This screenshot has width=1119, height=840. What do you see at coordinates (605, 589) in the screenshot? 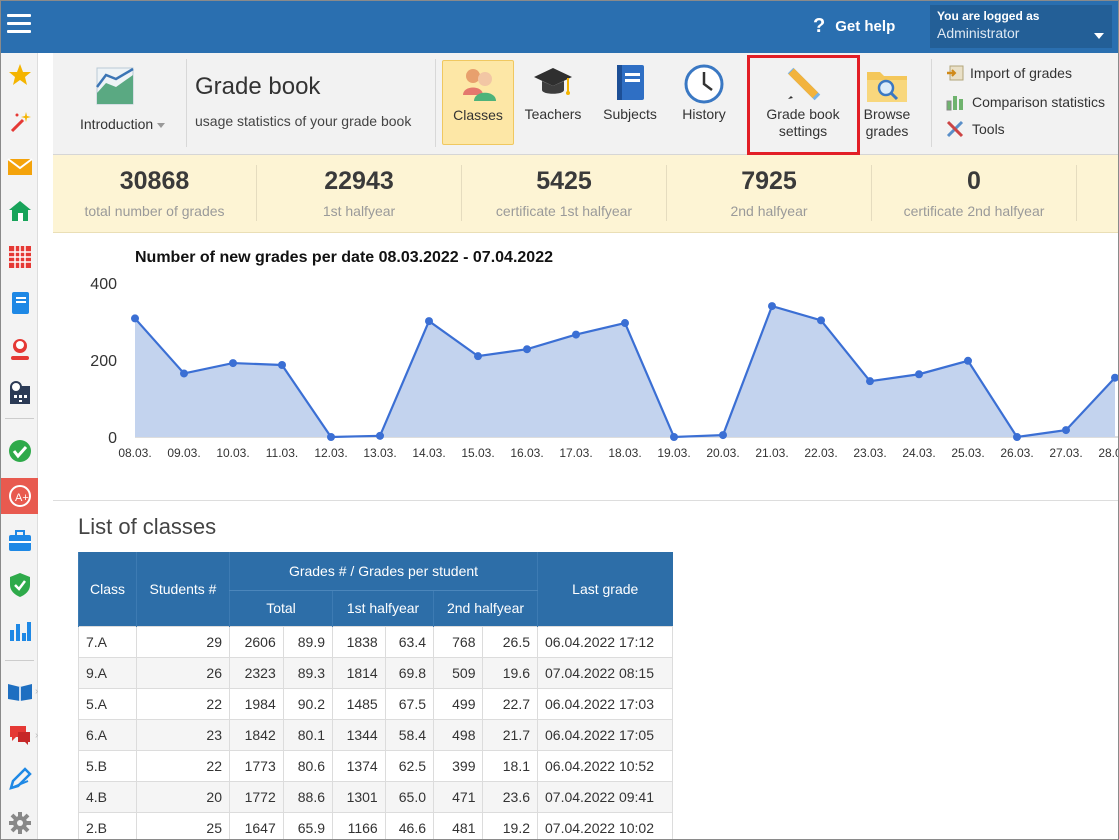
I see `col-last-grade: Last grade` at bounding box center [605, 589].